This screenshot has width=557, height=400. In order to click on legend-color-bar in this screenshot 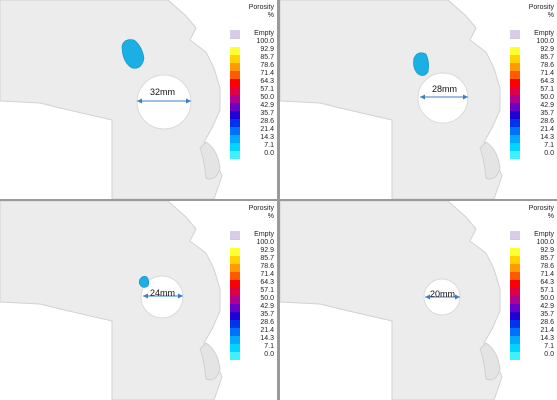, I will do `click(515, 295)`.